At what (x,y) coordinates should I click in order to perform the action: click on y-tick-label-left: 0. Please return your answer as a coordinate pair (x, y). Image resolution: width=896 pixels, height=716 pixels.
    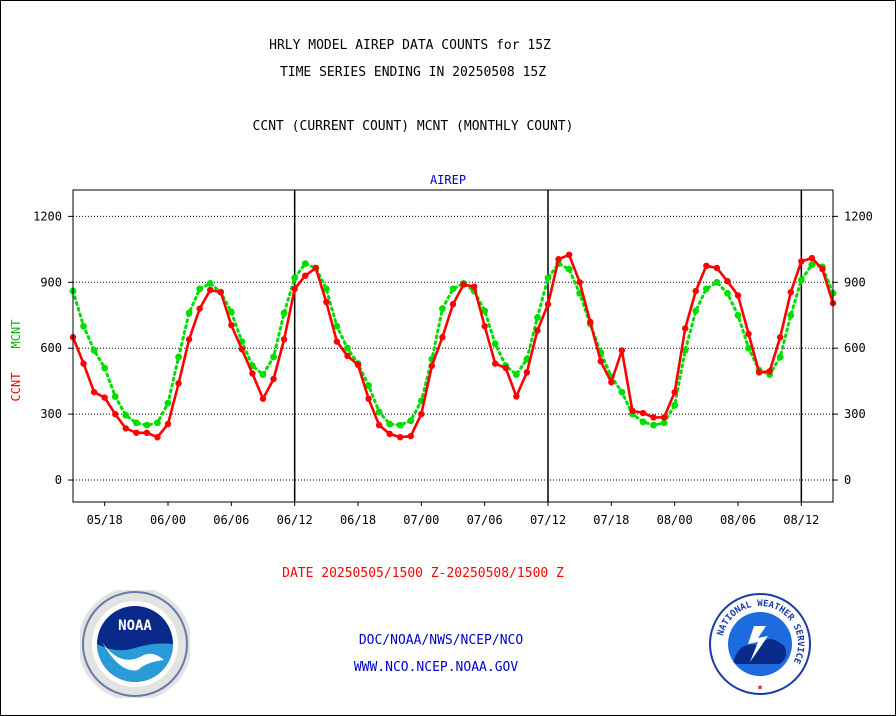
    Looking at the image, I should click on (58, 480).